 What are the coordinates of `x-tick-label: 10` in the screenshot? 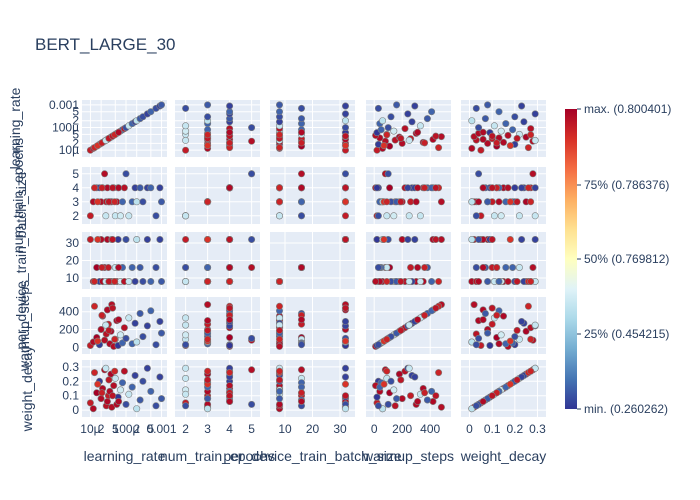 It's located at (285, 429).